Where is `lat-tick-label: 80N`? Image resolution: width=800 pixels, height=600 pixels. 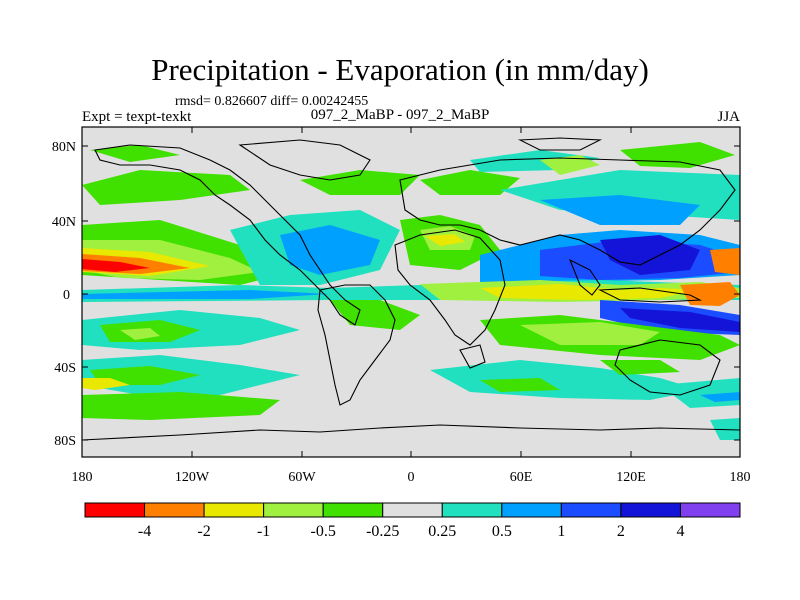 lat-tick-label: 80N is located at coordinates (64, 147).